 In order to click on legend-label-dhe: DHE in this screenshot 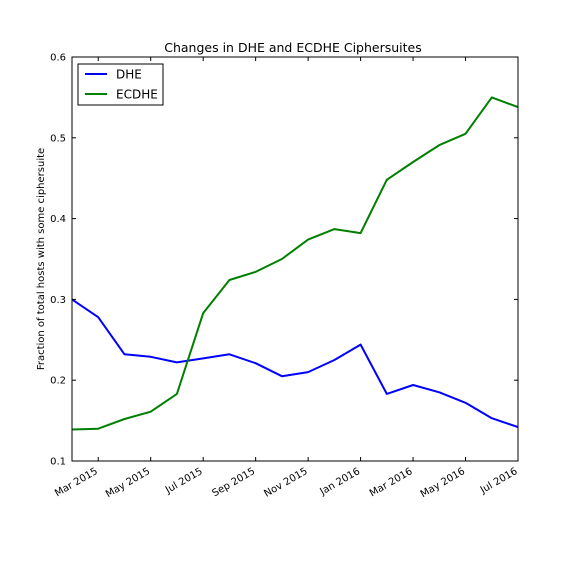, I will do `click(129, 75)`.